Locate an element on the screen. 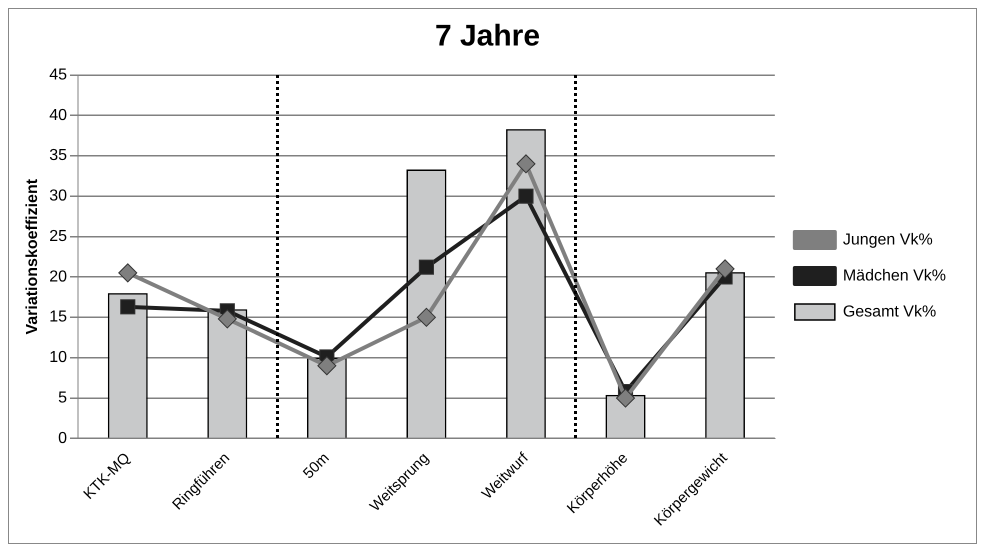  y-tick-label: 25 is located at coordinates (58, 236).